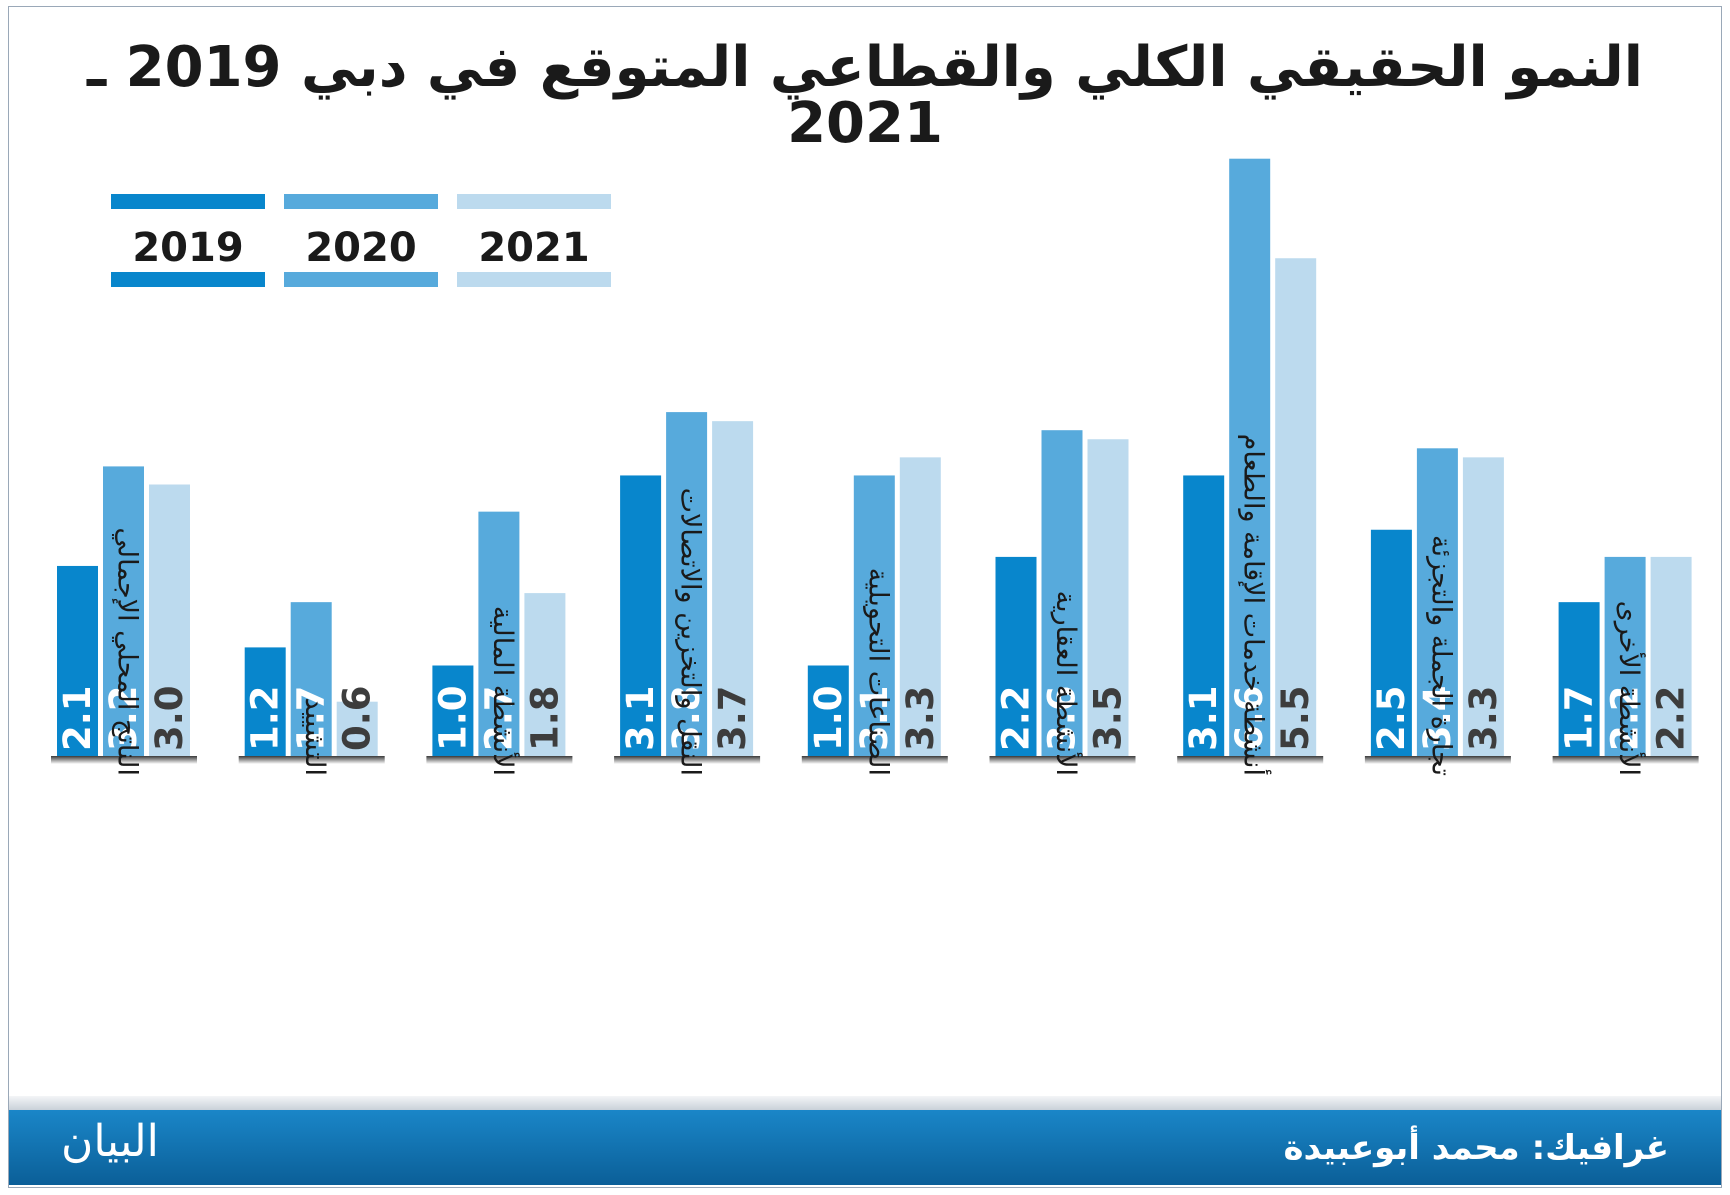  I want to click on legend-bar-top-2019, so click(188, 201).